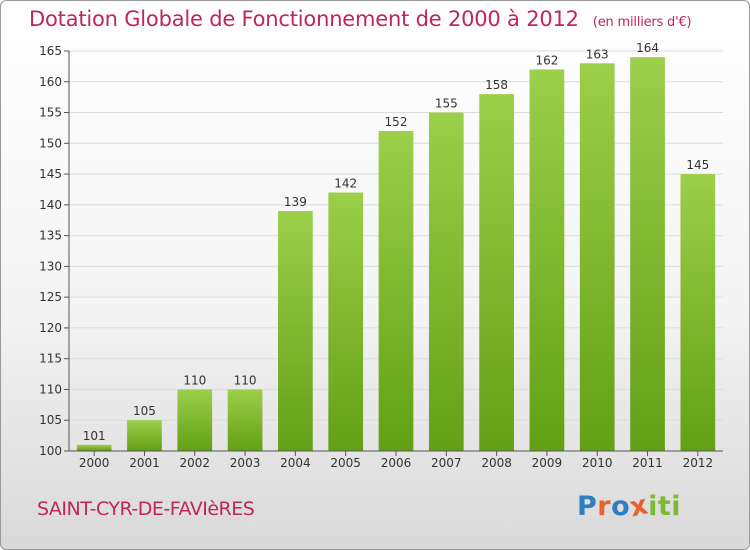 This screenshot has height=550, width=750. Describe the element at coordinates (245, 463) in the screenshot. I see `x-tick-label: 2003` at that location.